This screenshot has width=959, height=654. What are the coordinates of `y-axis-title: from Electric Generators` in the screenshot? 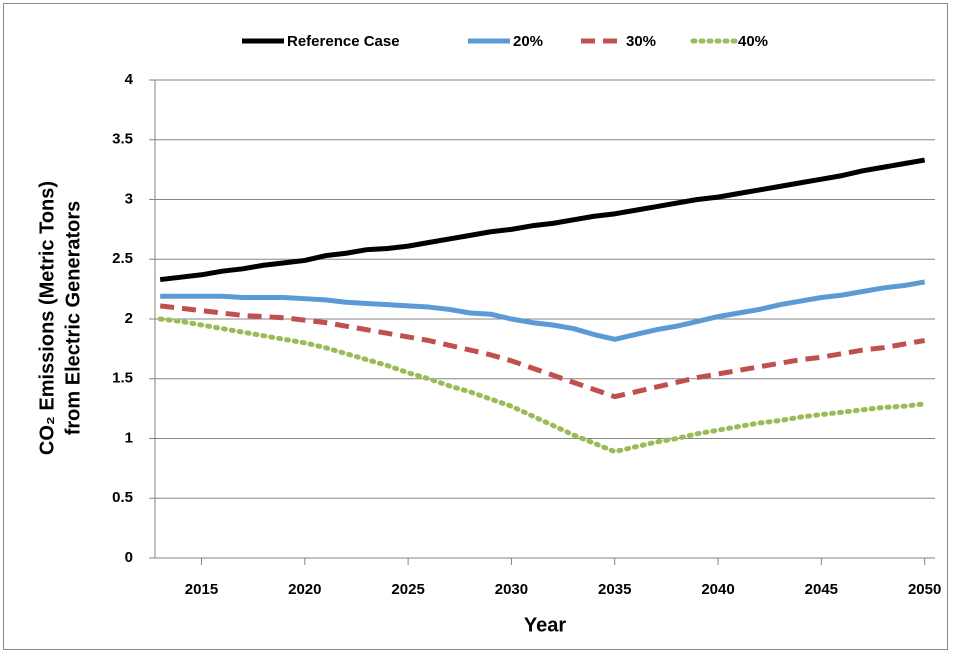 It's located at (73, 318).